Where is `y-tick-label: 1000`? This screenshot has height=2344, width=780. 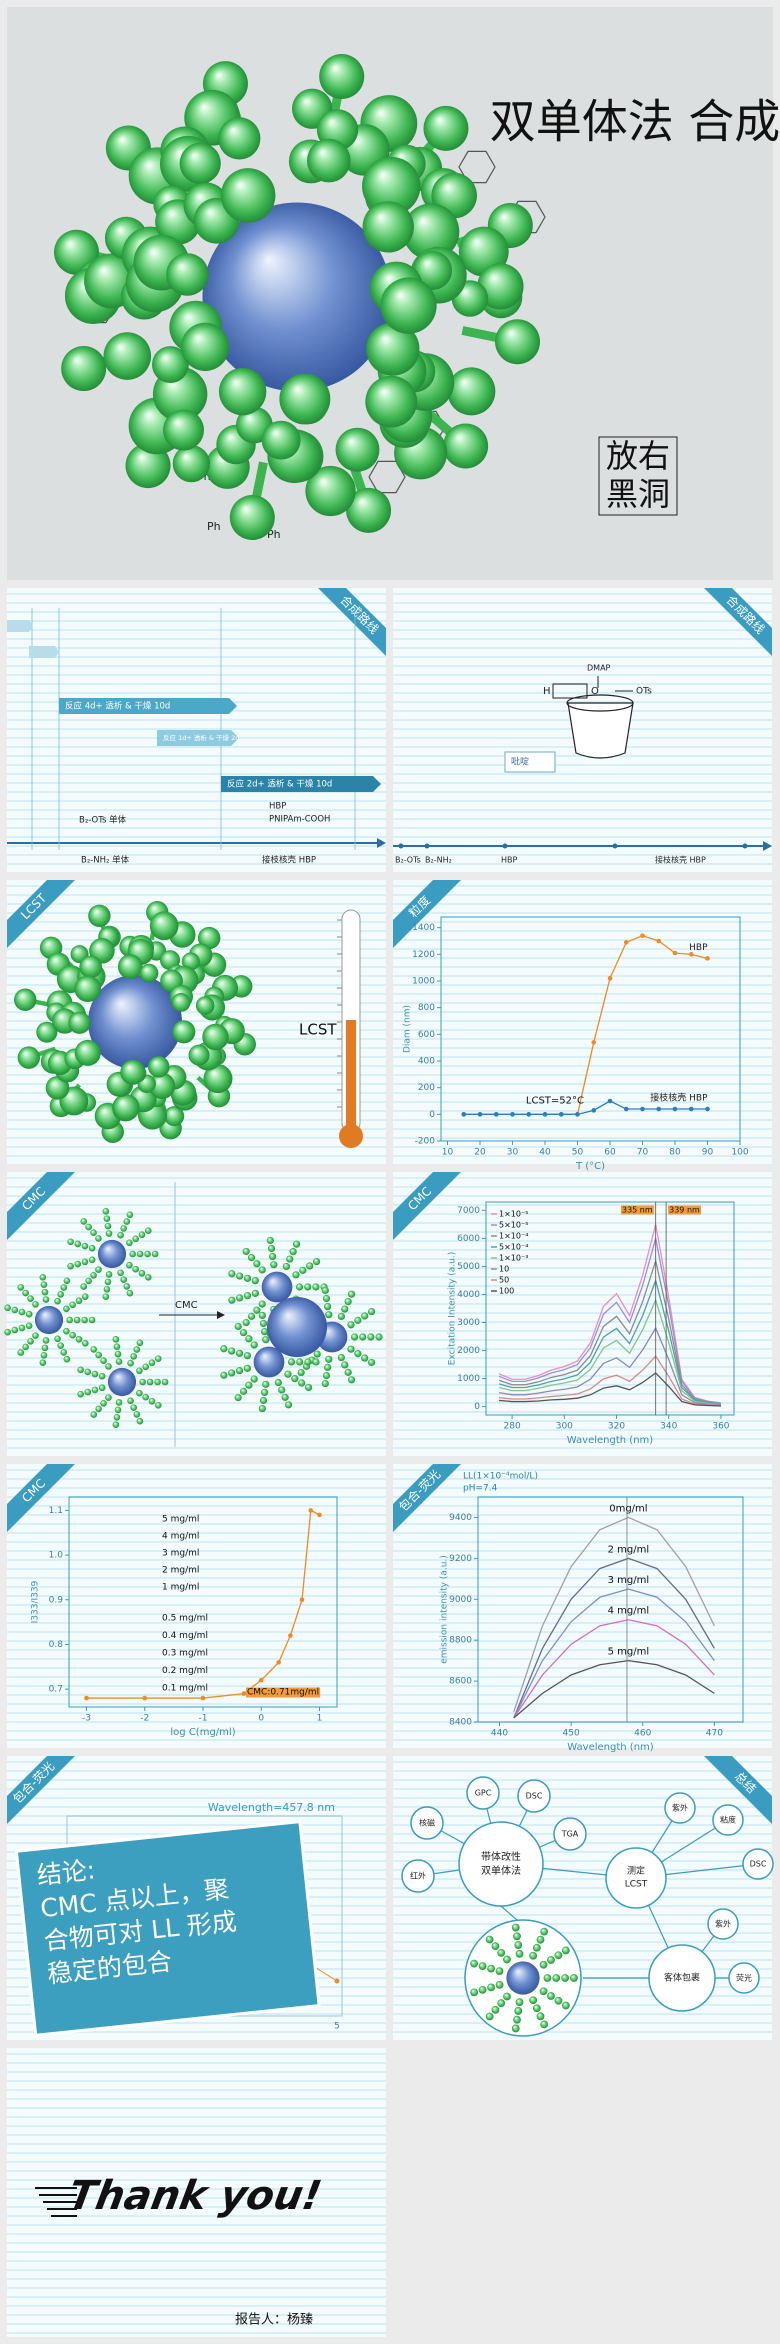
y-tick-label: 1000 is located at coordinates (423, 982).